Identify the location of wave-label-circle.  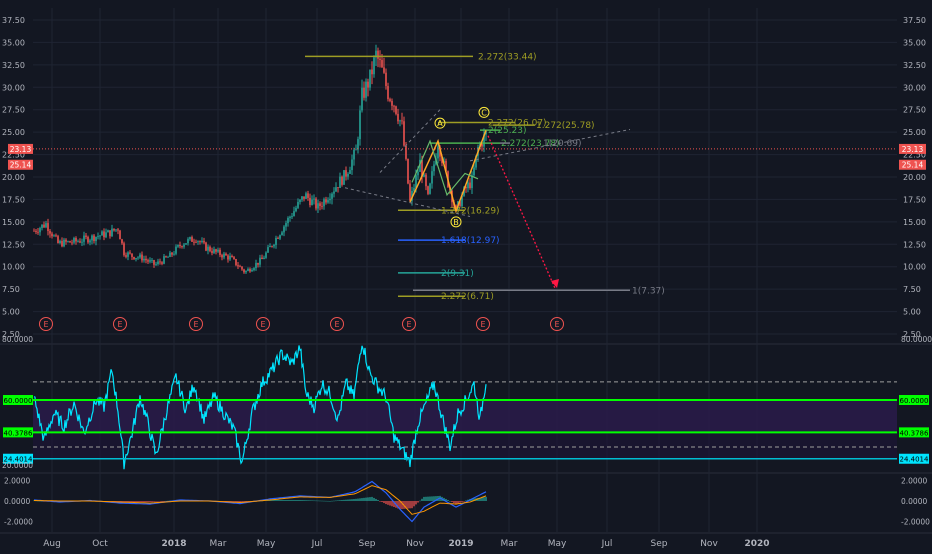
(484, 112).